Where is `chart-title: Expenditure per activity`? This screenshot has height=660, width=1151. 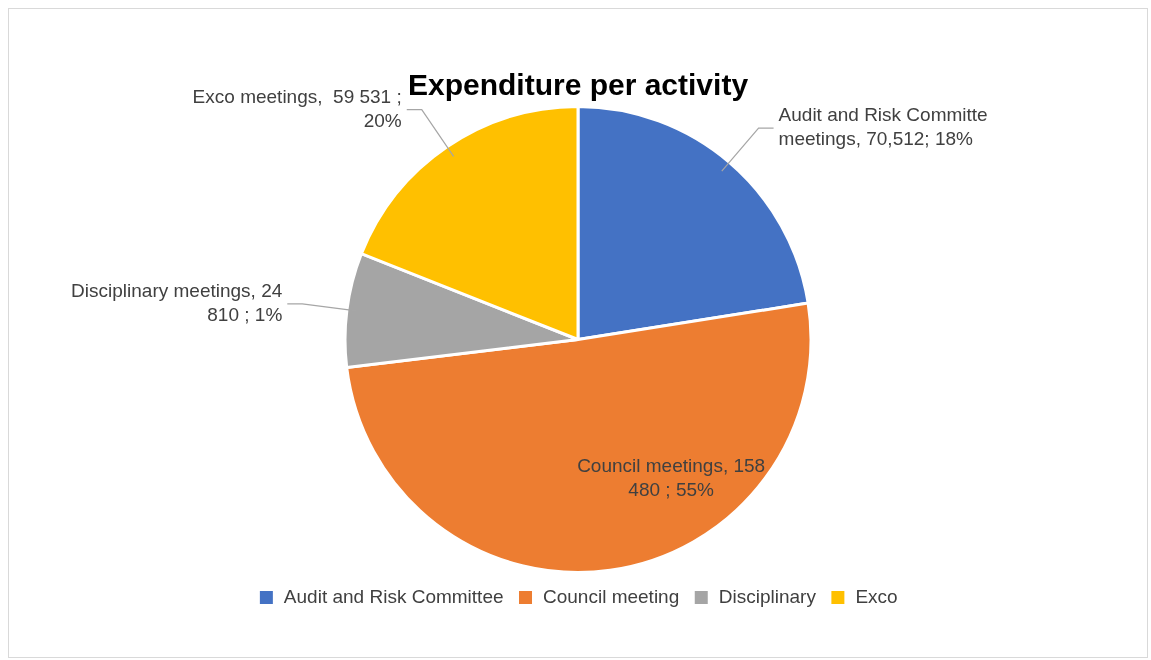 chart-title: Expenditure per activity is located at coordinates (578, 85).